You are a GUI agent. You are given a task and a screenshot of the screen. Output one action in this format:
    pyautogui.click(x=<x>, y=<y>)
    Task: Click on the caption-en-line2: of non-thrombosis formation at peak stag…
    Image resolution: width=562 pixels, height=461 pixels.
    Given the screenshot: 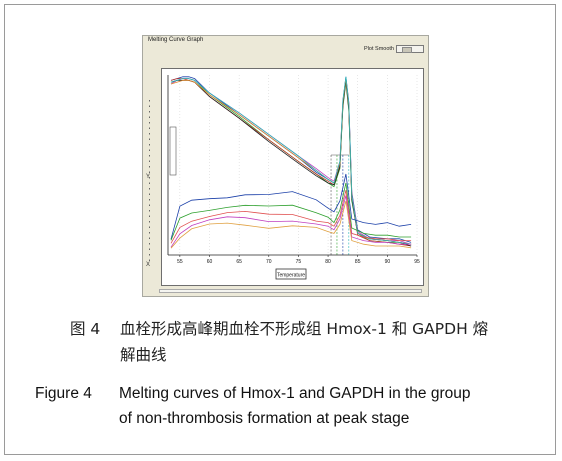 What is the action you would take?
    pyautogui.click(x=264, y=418)
    